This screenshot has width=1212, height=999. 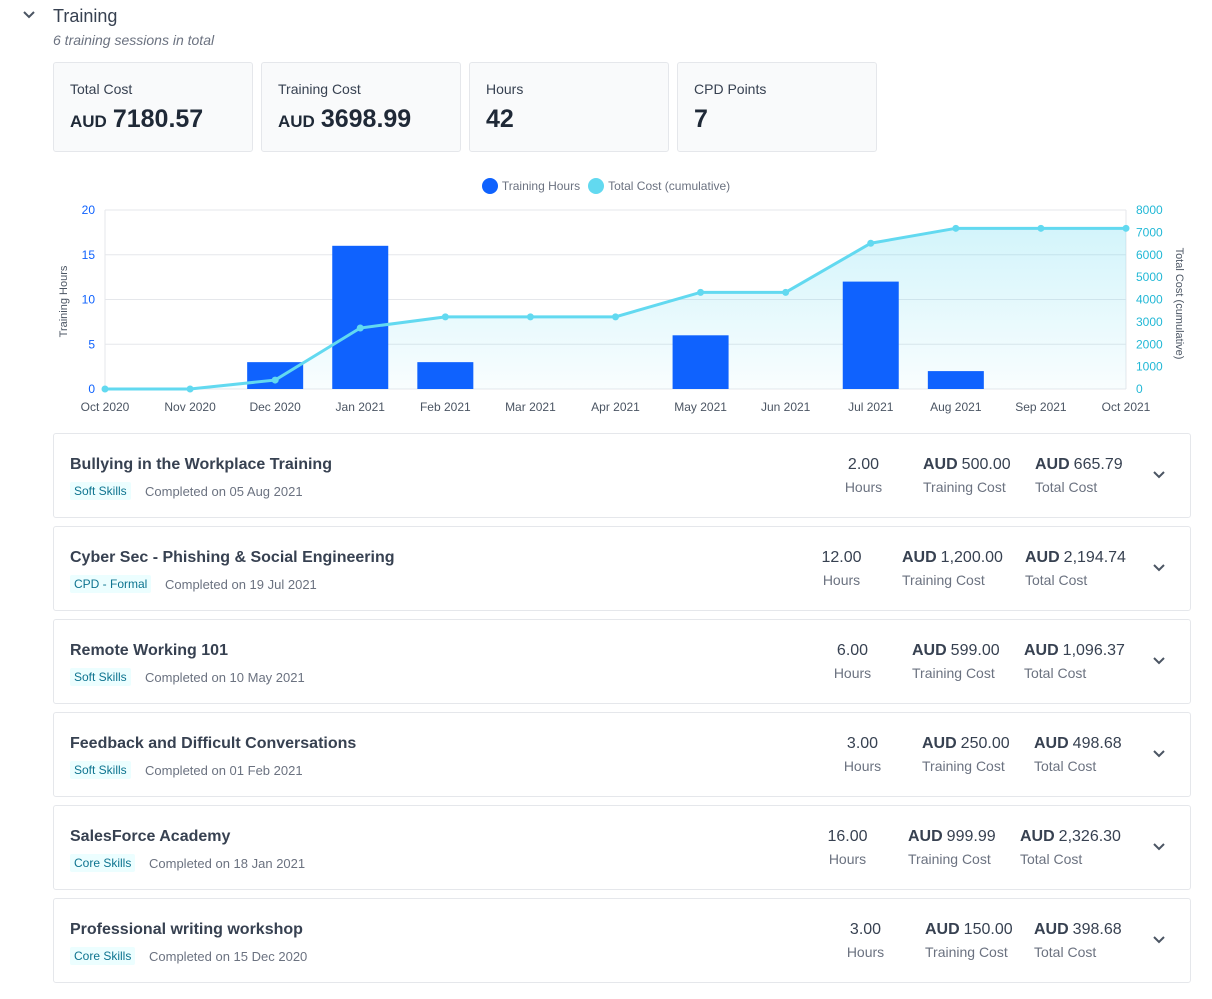 What do you see at coordinates (1094, 557) in the screenshot?
I see `total-cost-value: 2,194.74` at bounding box center [1094, 557].